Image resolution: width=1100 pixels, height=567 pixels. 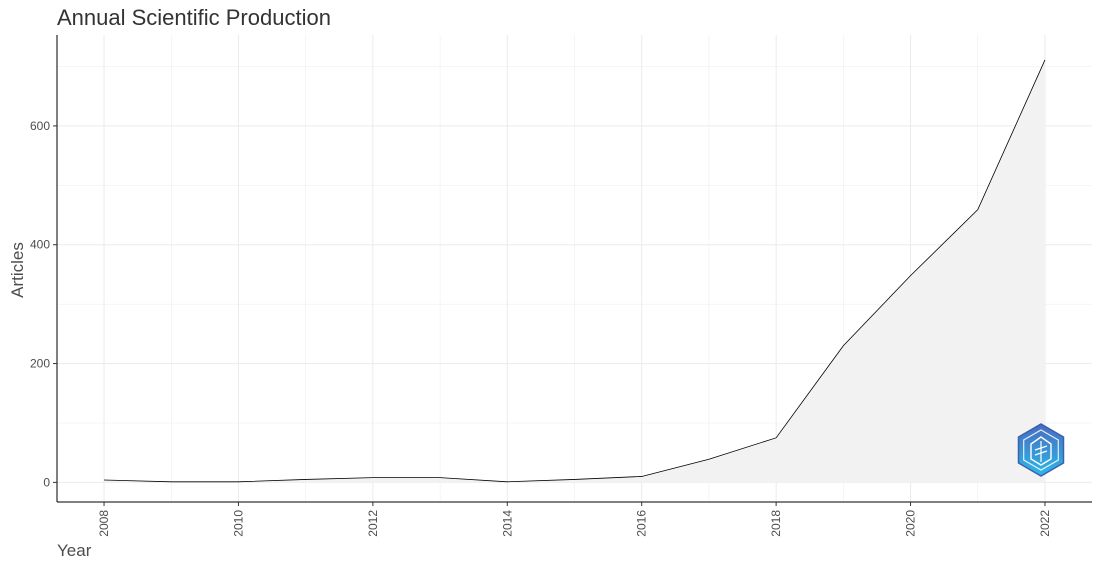 What do you see at coordinates (373, 523) in the screenshot?
I see `x-tick-label-2012: 2012` at bounding box center [373, 523].